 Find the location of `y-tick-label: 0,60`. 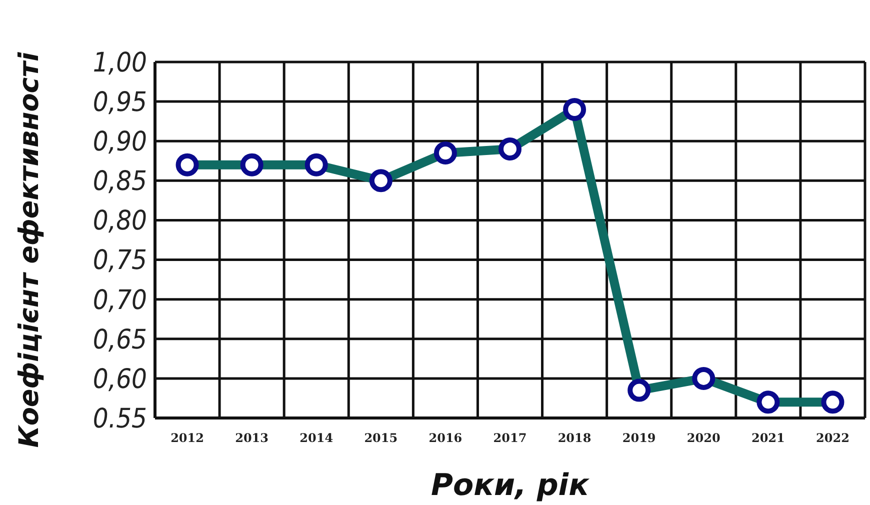

y-tick-label: 0,60 is located at coordinates (119, 379).